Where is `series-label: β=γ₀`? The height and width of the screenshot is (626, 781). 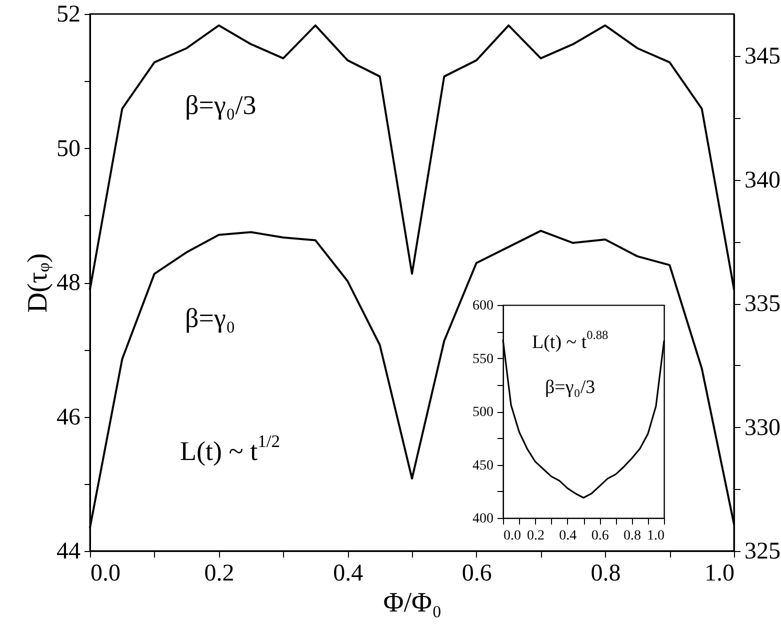
series-label: β=γ₀ is located at coordinates (210, 318).